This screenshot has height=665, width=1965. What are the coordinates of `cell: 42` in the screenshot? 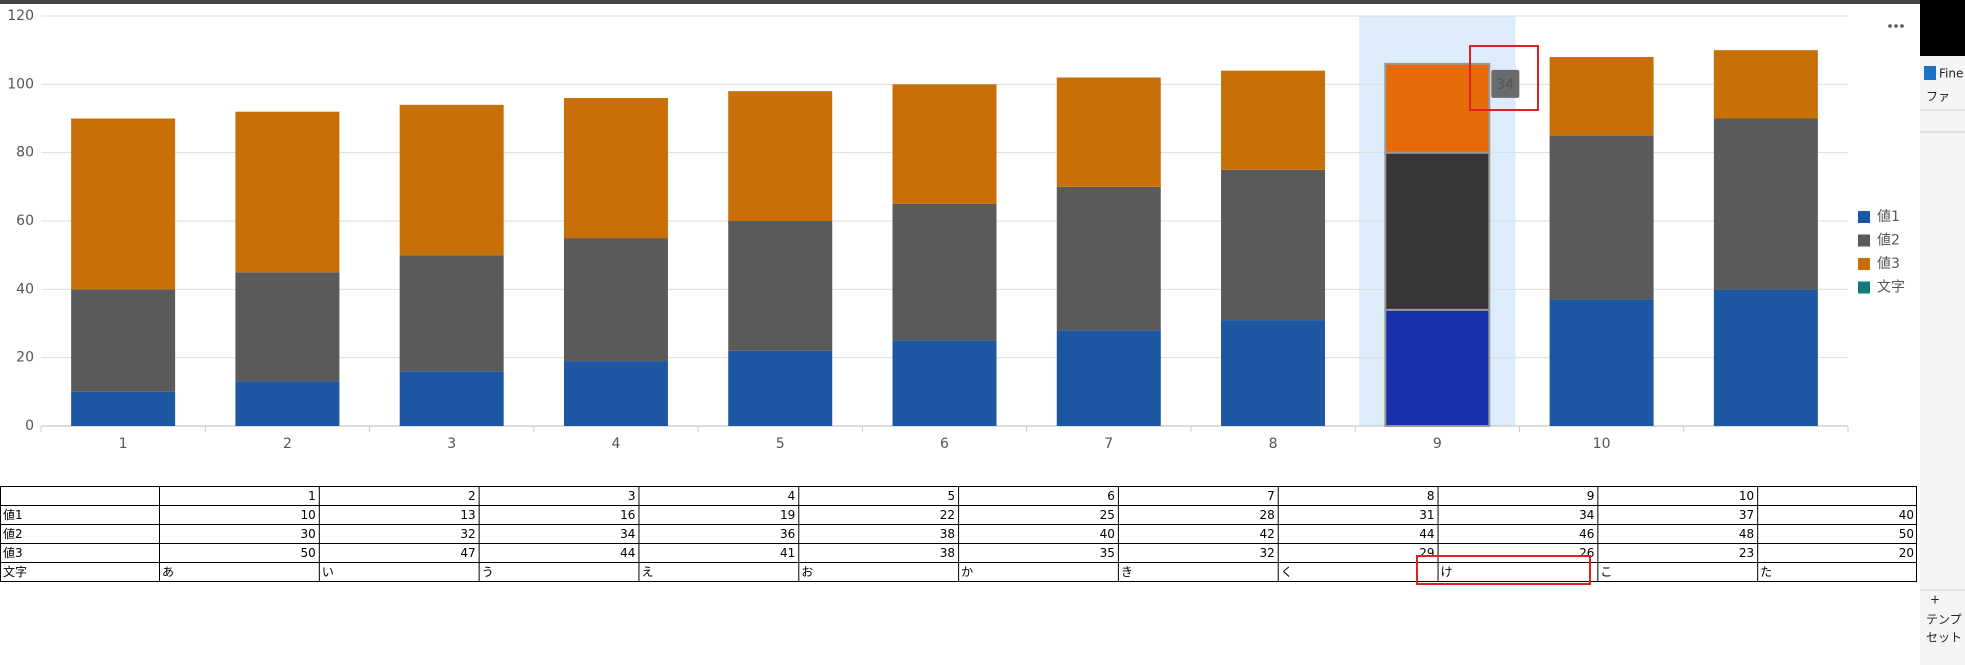 It's located at (1266, 534).